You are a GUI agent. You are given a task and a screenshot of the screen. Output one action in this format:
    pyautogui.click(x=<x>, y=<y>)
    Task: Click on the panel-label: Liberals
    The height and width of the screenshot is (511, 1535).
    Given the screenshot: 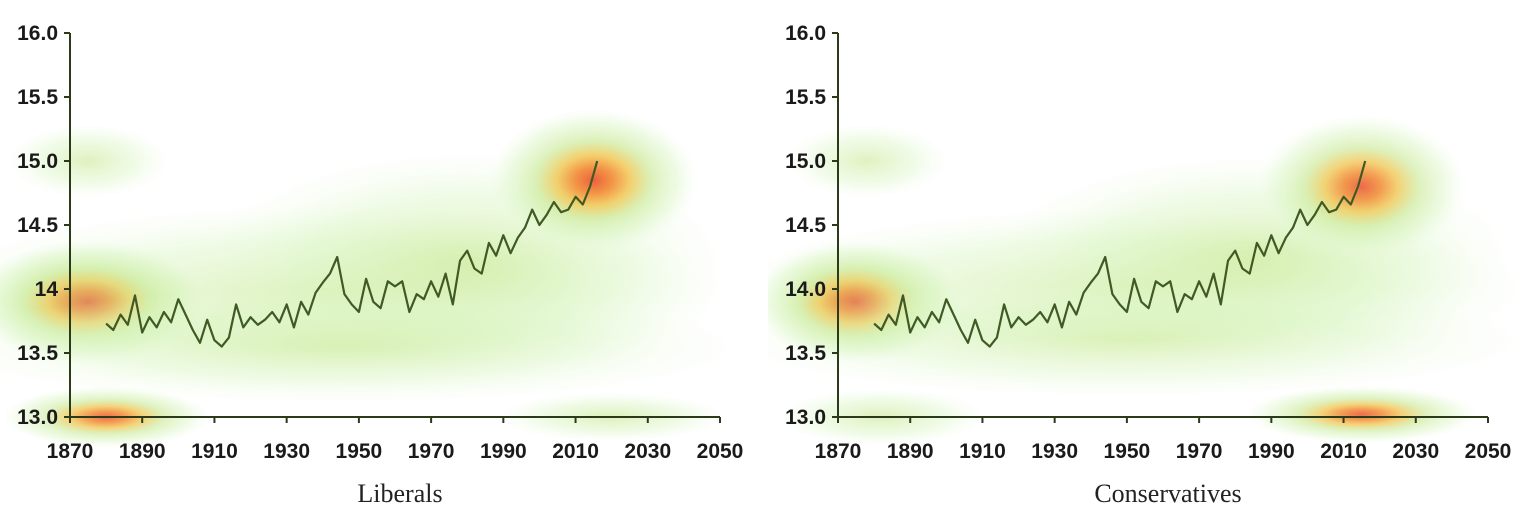 What is the action you would take?
    pyautogui.click(x=399, y=493)
    